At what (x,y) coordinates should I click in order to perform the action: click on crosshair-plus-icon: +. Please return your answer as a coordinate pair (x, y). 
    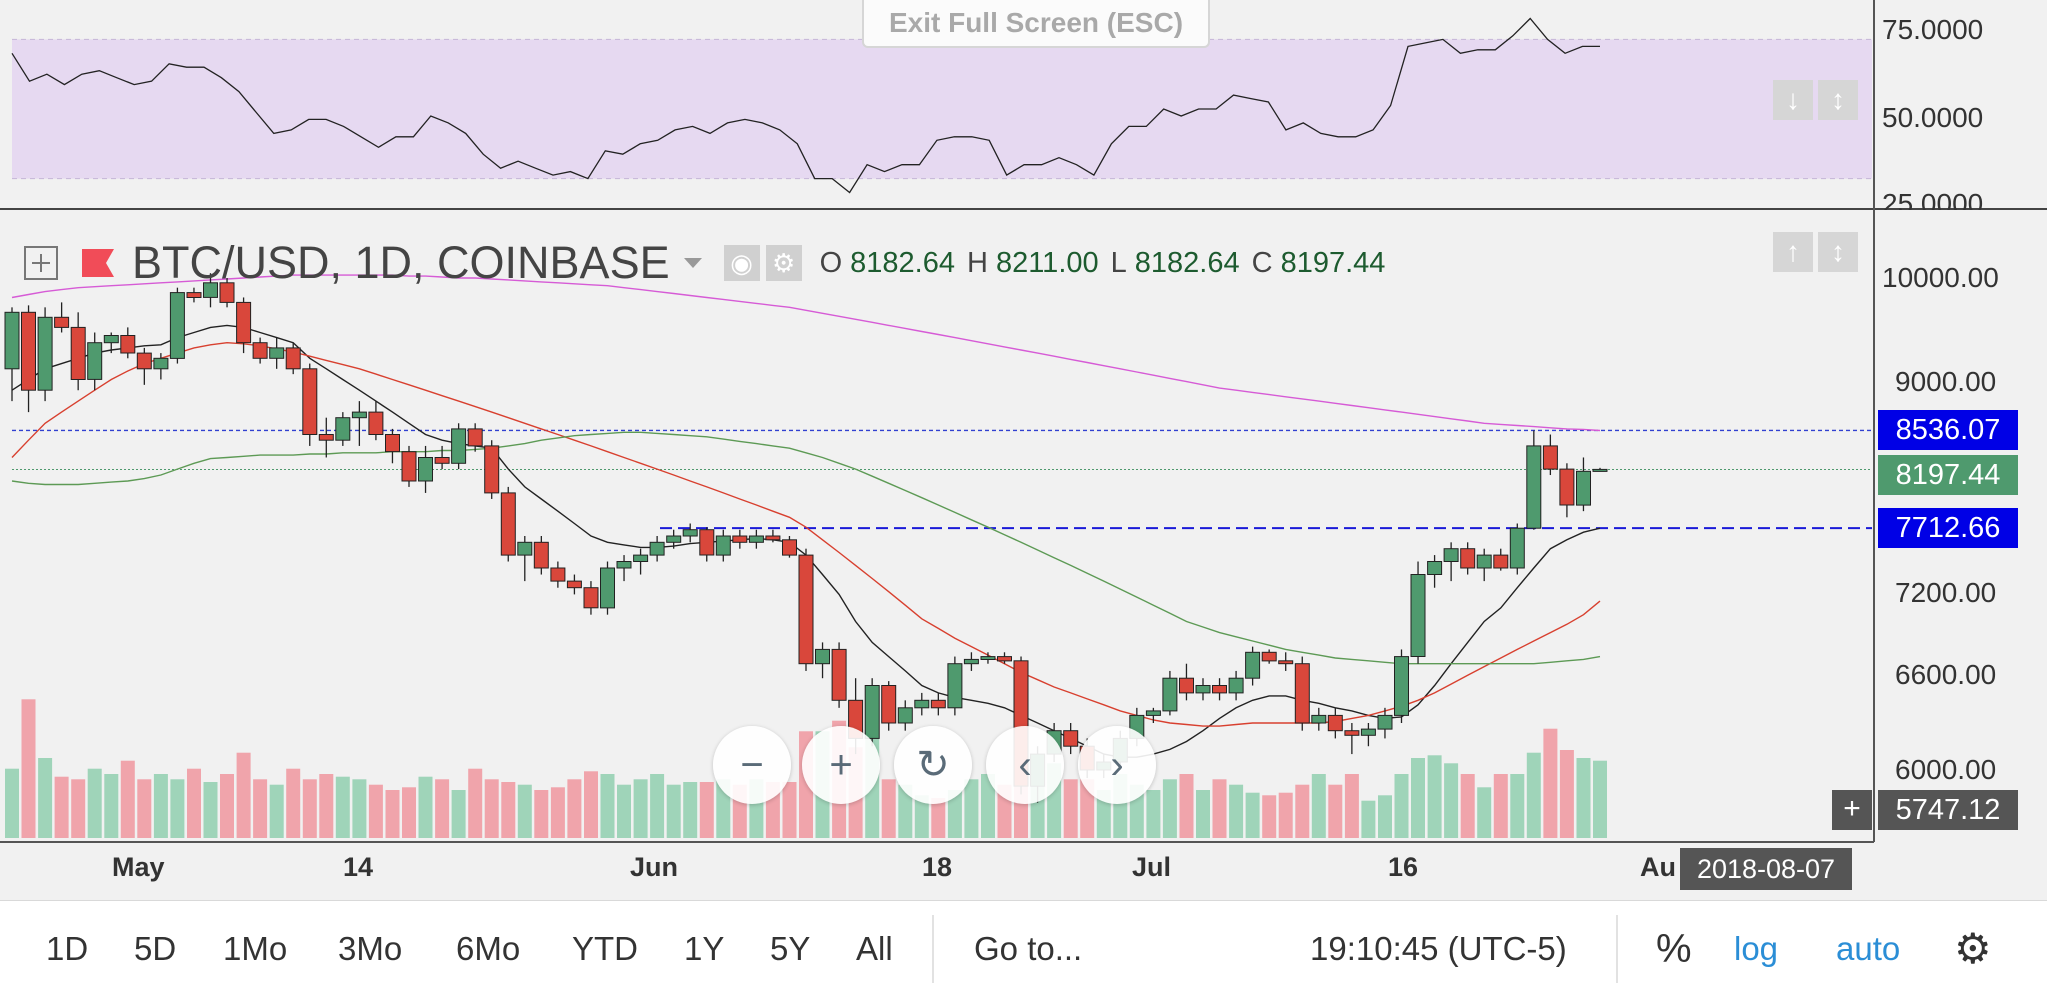
    Looking at the image, I should click on (1852, 810).